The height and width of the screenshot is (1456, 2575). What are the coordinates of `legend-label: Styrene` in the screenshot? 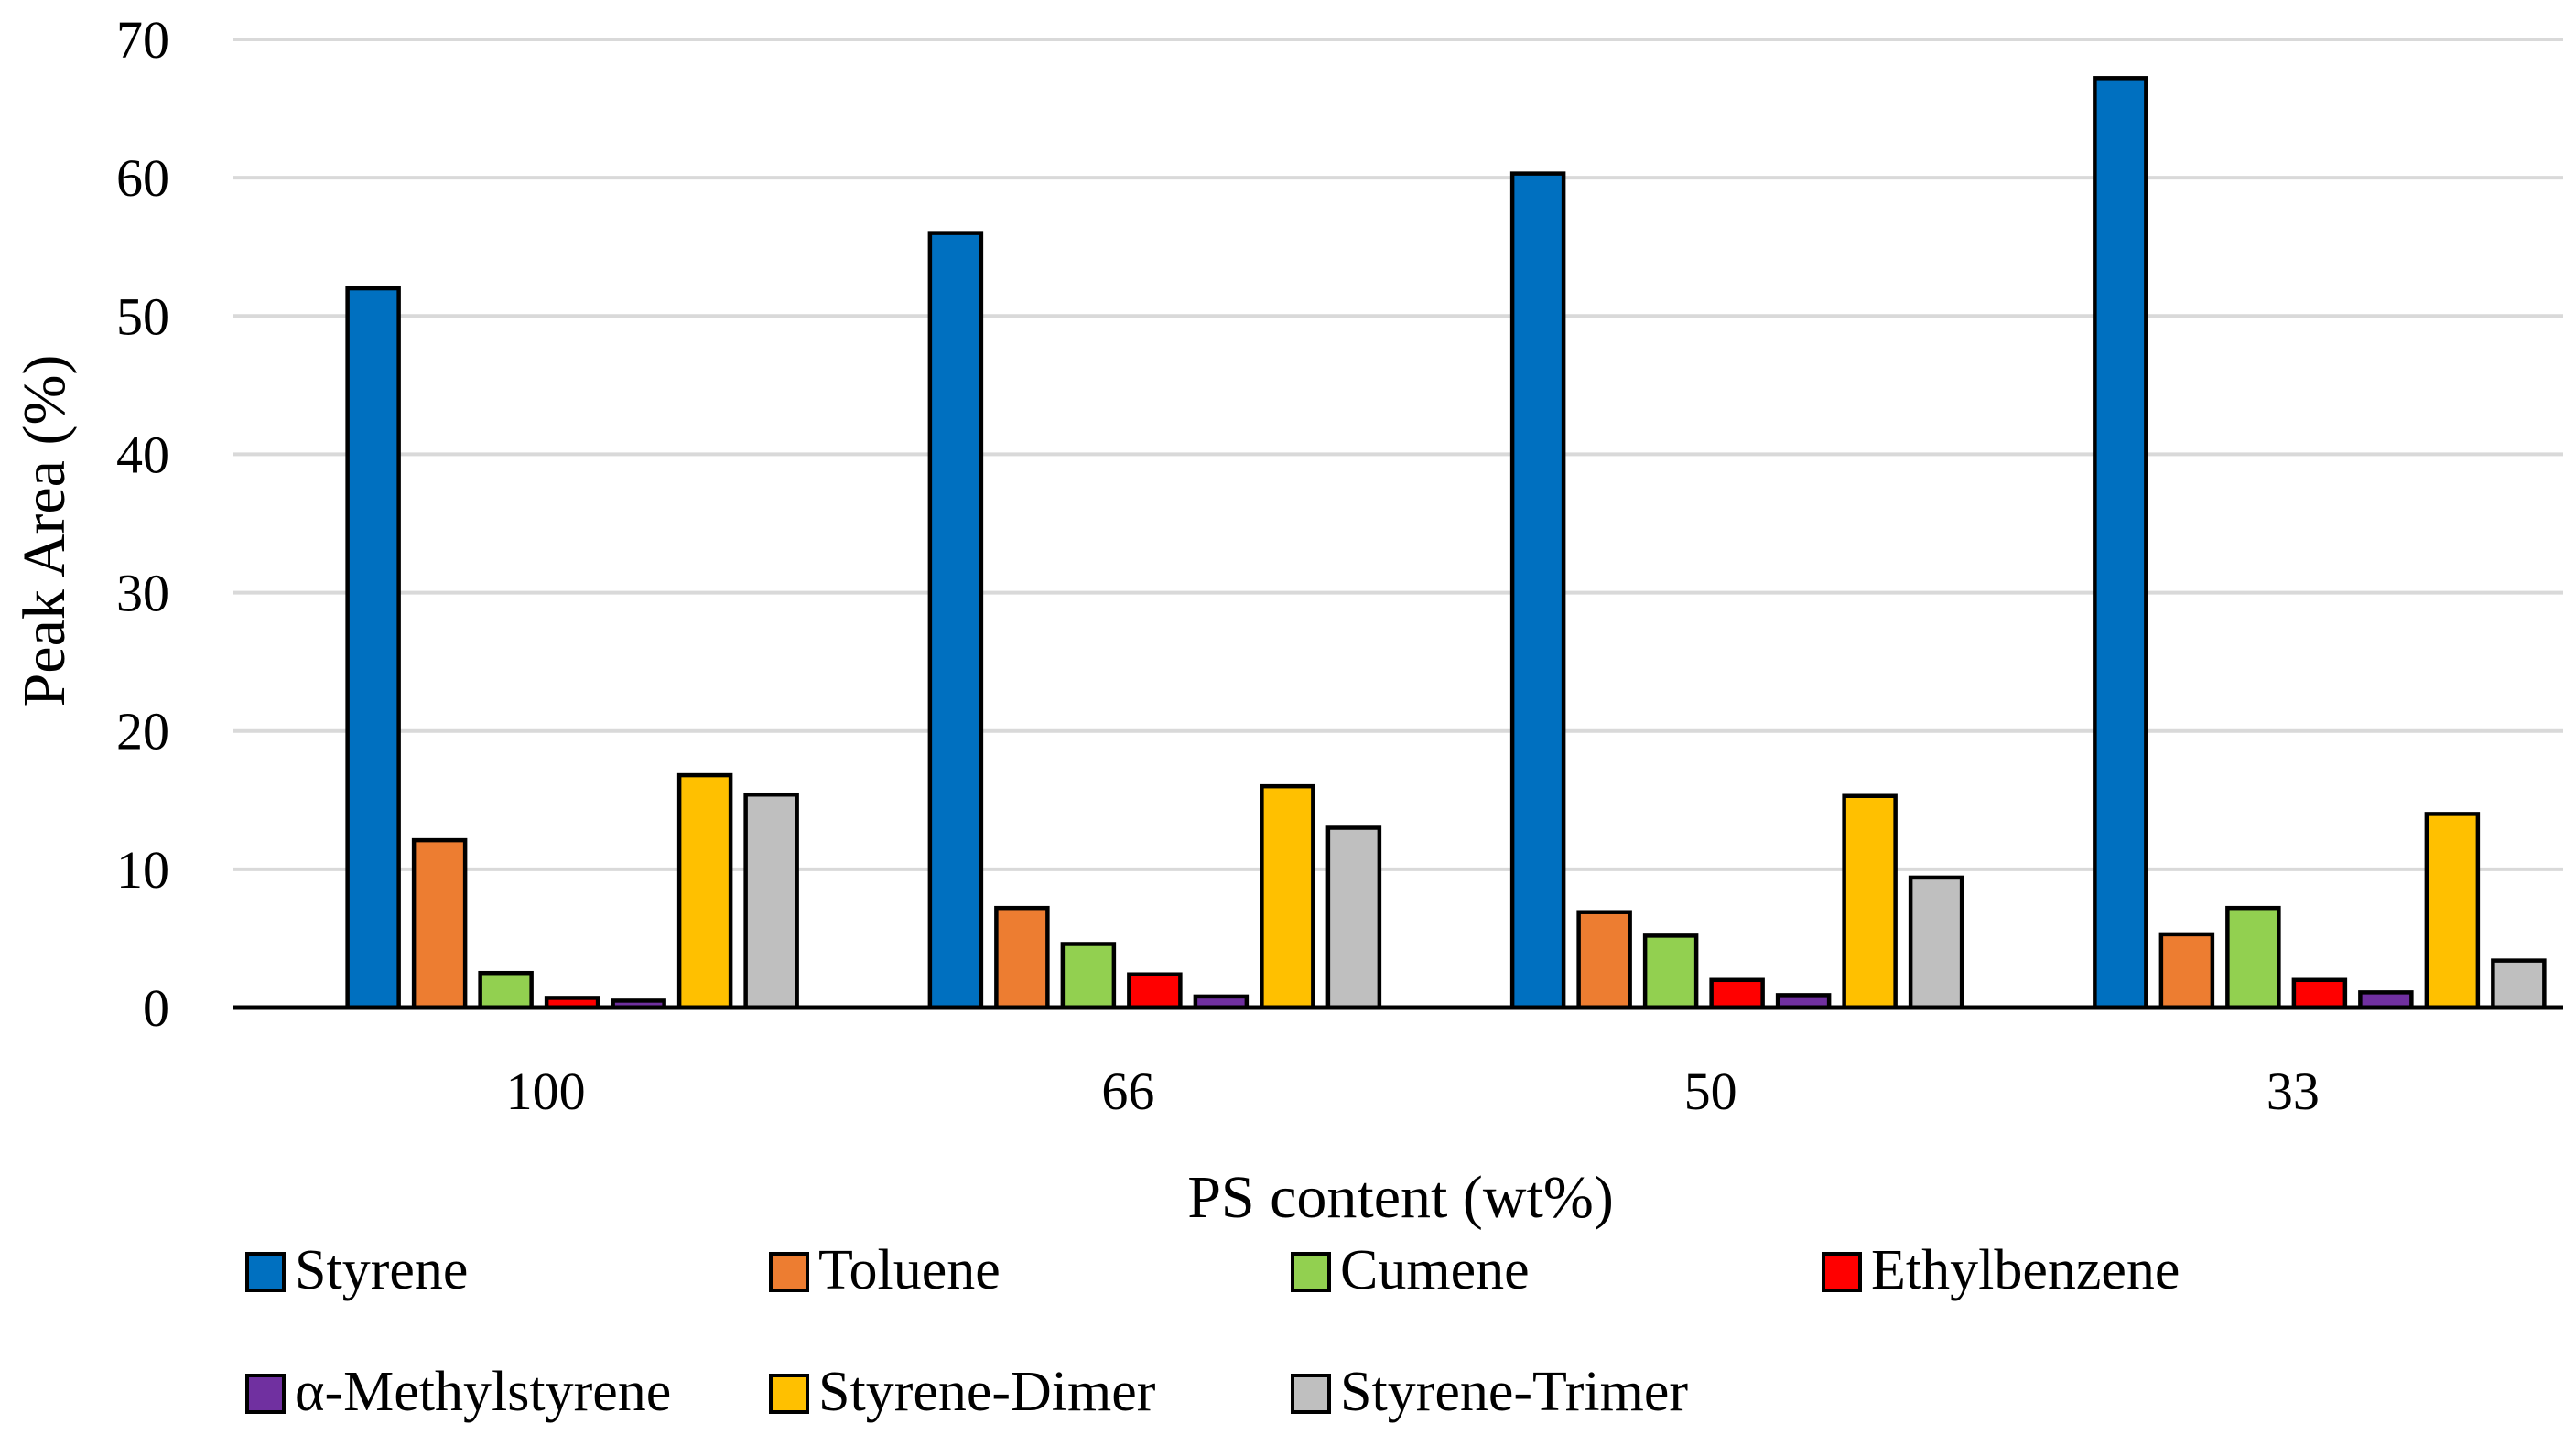 It's located at (381, 1270).